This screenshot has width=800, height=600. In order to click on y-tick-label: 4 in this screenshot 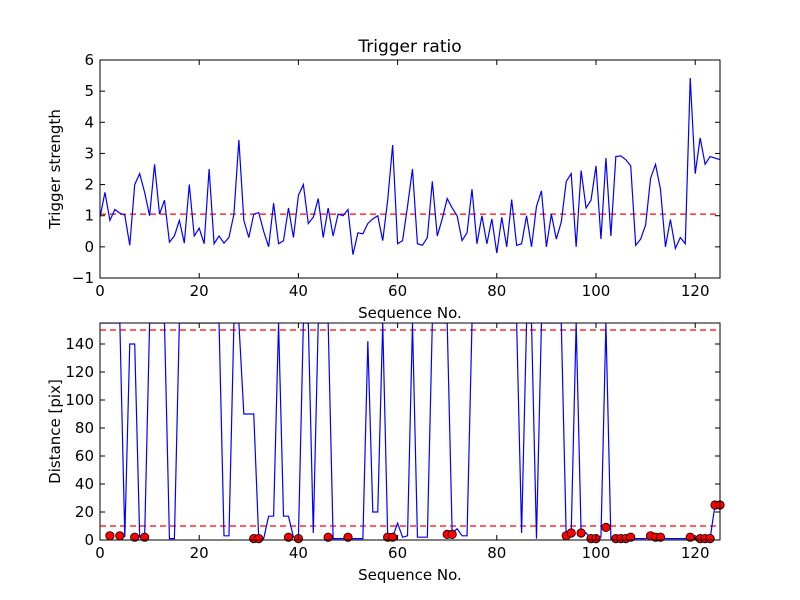, I will do `click(89, 122)`.